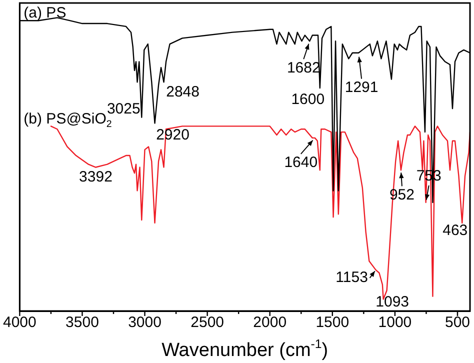  What do you see at coordinates (270, 323) in the screenshot?
I see `x-tick-label: 2000` at bounding box center [270, 323].